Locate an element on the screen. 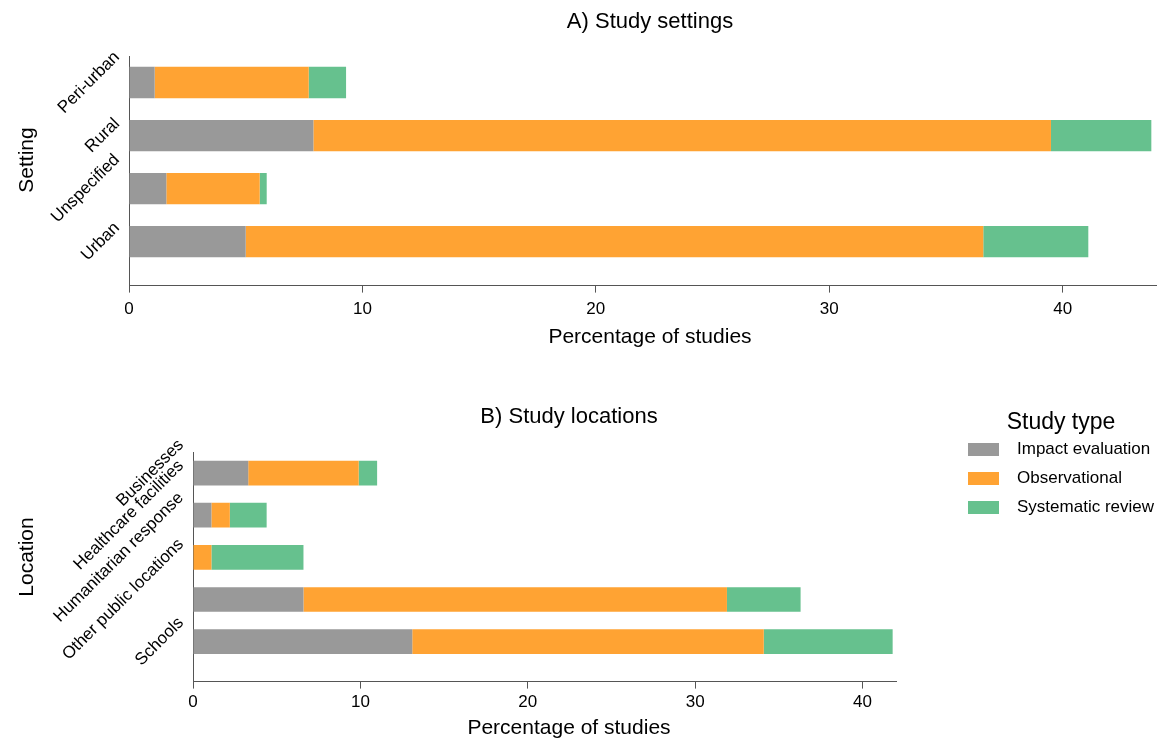 This screenshot has width=1158, height=742. y-axis-title: Location is located at coordinates (25, 557).